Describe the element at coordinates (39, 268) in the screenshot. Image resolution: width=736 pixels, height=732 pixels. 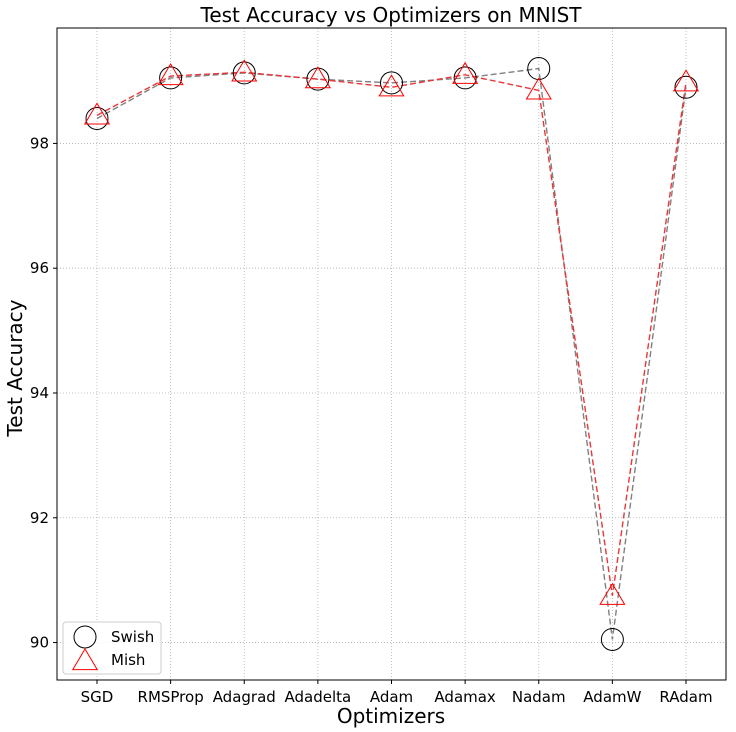
I see `y-tick-label: 96` at that location.